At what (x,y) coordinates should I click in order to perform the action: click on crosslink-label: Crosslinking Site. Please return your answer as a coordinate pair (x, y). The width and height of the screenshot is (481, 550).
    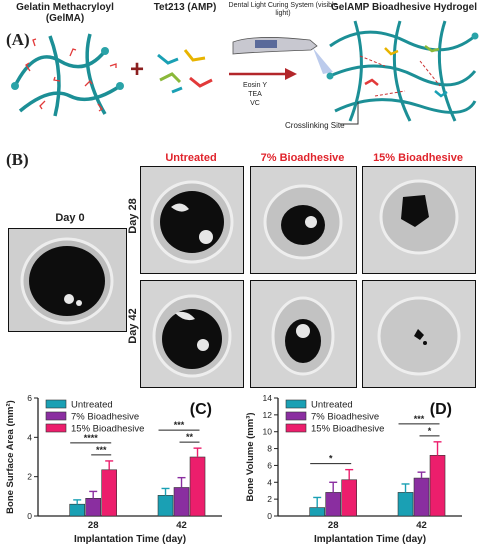
    Looking at the image, I should click on (315, 125).